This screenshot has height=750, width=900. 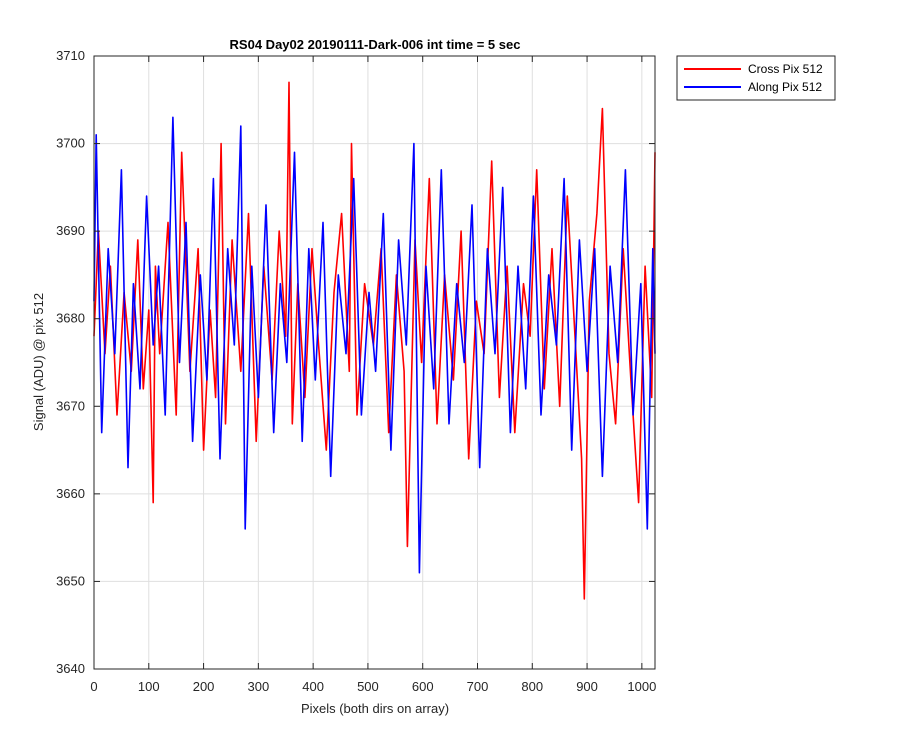 What do you see at coordinates (259, 686) in the screenshot?
I see `x-tick-label: 300` at bounding box center [259, 686].